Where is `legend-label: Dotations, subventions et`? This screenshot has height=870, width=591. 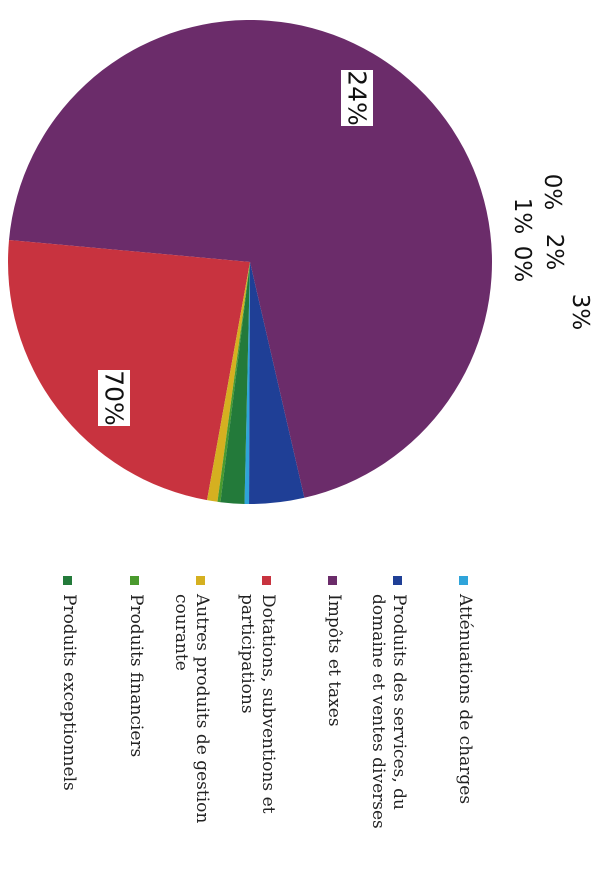
legend-label: Dotations, subventions et is located at coordinates (268, 704).